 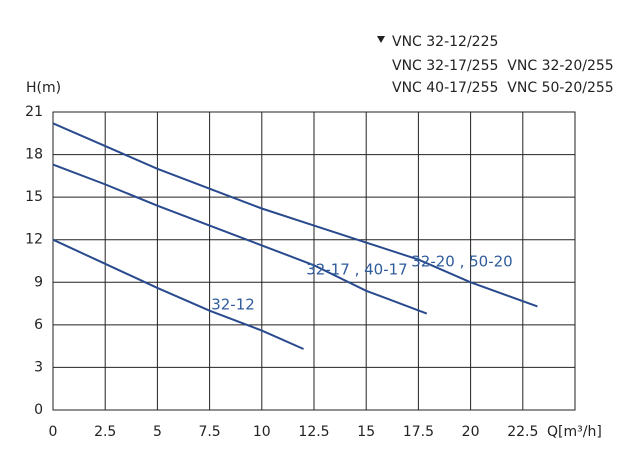 I want to click on curve-label: 32-17 , 40-17, so click(x=356, y=270).